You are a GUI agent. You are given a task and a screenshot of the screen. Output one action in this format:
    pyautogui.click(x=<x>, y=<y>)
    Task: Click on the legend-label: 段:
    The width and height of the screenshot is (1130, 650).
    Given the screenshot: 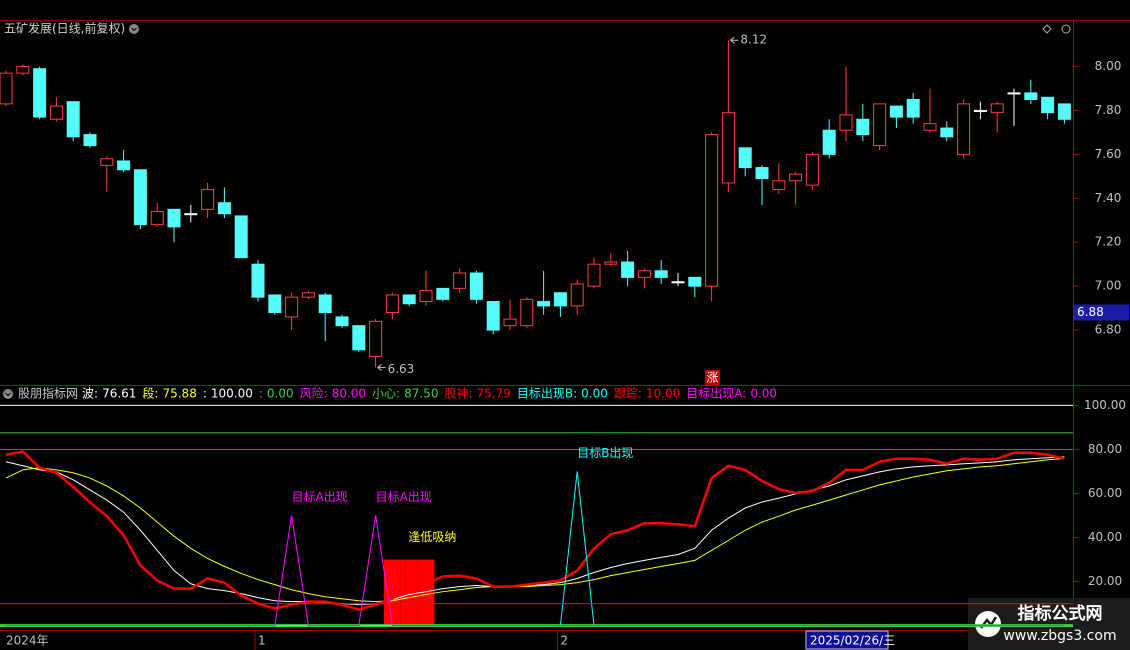 What is the action you would take?
    pyautogui.click(x=150, y=393)
    